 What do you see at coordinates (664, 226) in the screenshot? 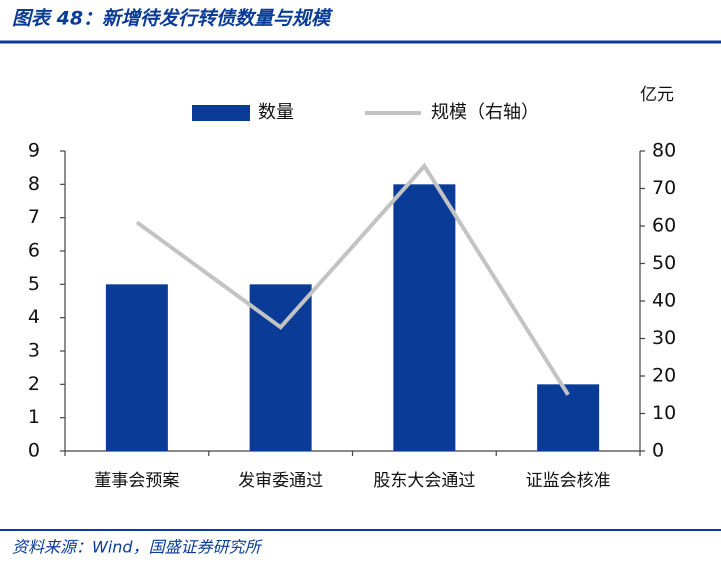
I see `y2-tick-label: 60` at bounding box center [664, 226].